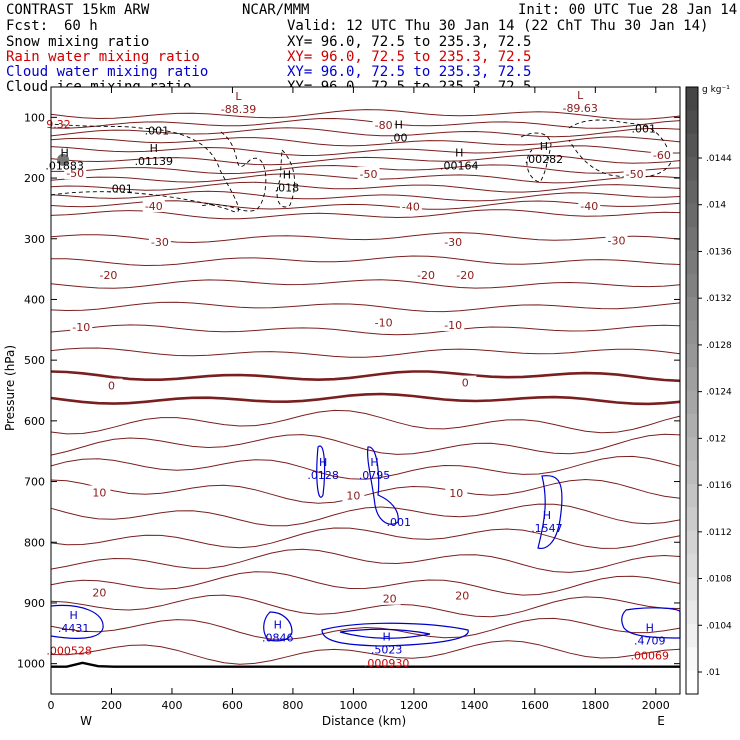 The height and width of the screenshot is (740, 740). Describe the element at coordinates (399, 138) in the screenshot. I see `extremum-value: .00` at that location.